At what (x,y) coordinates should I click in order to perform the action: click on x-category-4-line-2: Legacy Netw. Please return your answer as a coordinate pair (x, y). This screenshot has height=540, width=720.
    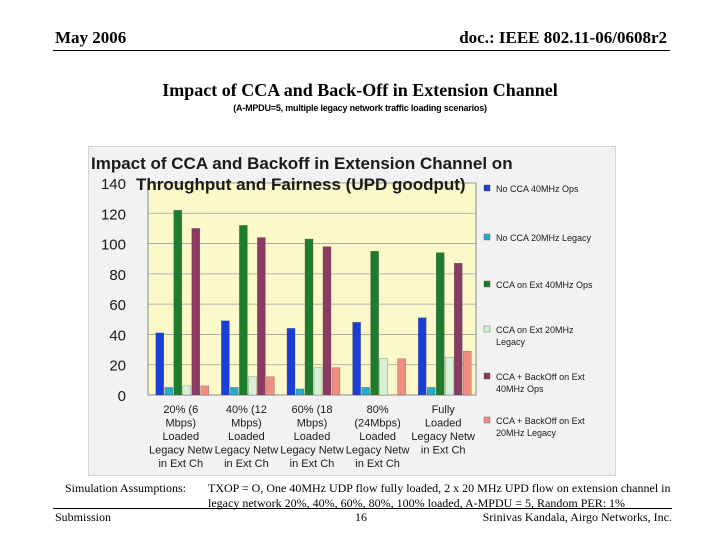
    Looking at the image, I should click on (443, 437).